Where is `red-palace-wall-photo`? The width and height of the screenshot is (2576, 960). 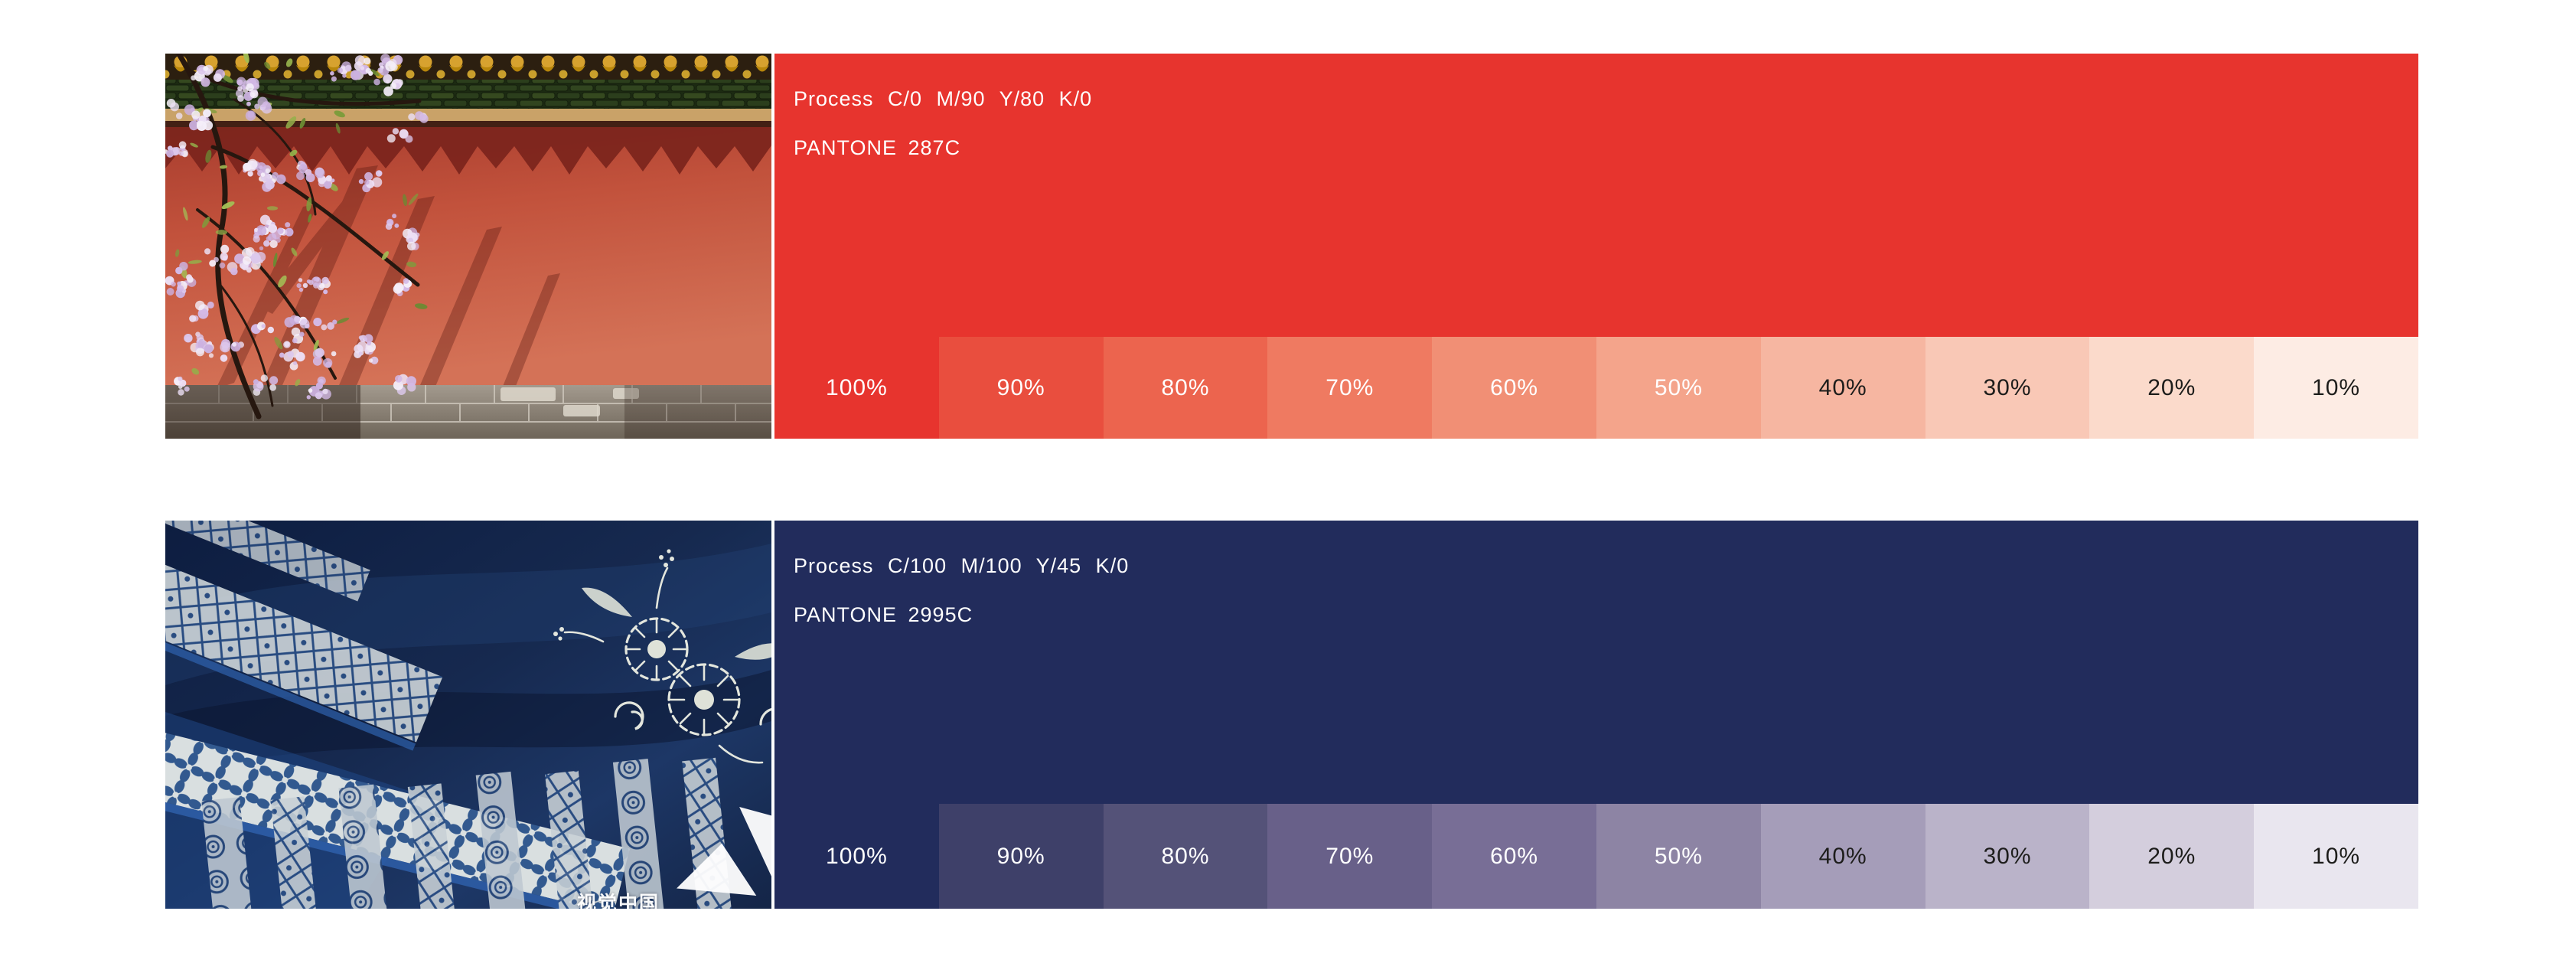 red-palace-wall-photo is located at coordinates (468, 246).